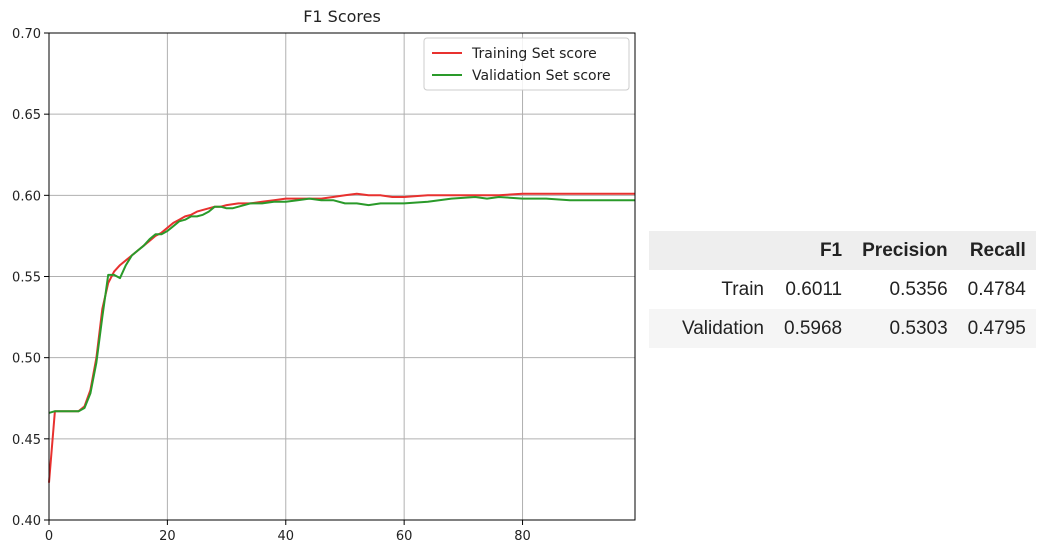 The image size is (1052, 550). What do you see at coordinates (26, 278) in the screenshot?
I see `y-tick-label: 0.55` at bounding box center [26, 278].